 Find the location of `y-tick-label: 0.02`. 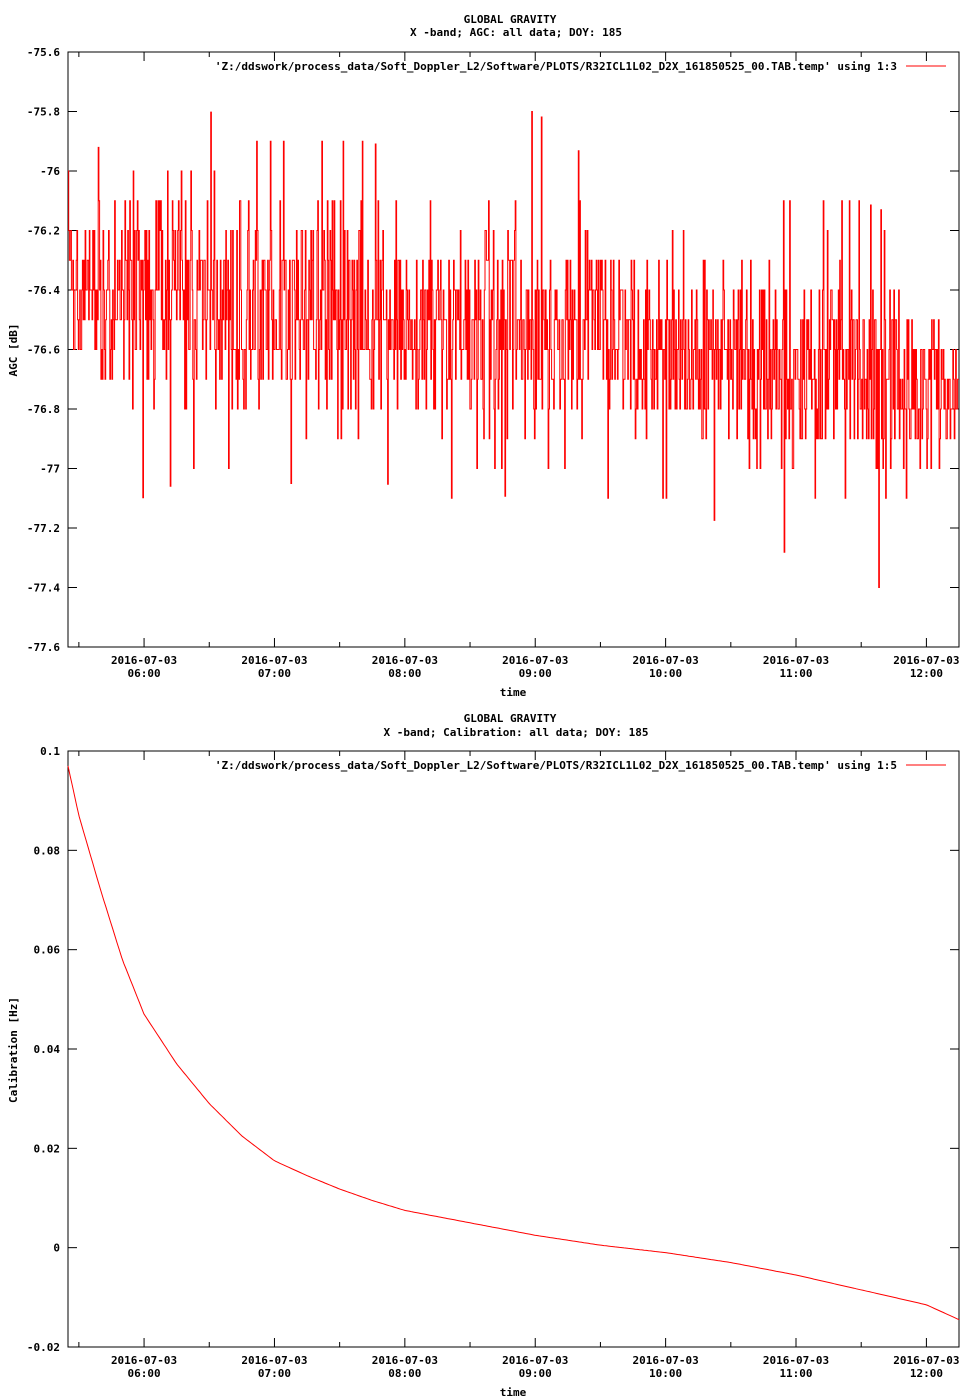

y-tick-label: 0.02 is located at coordinates (47, 1148).